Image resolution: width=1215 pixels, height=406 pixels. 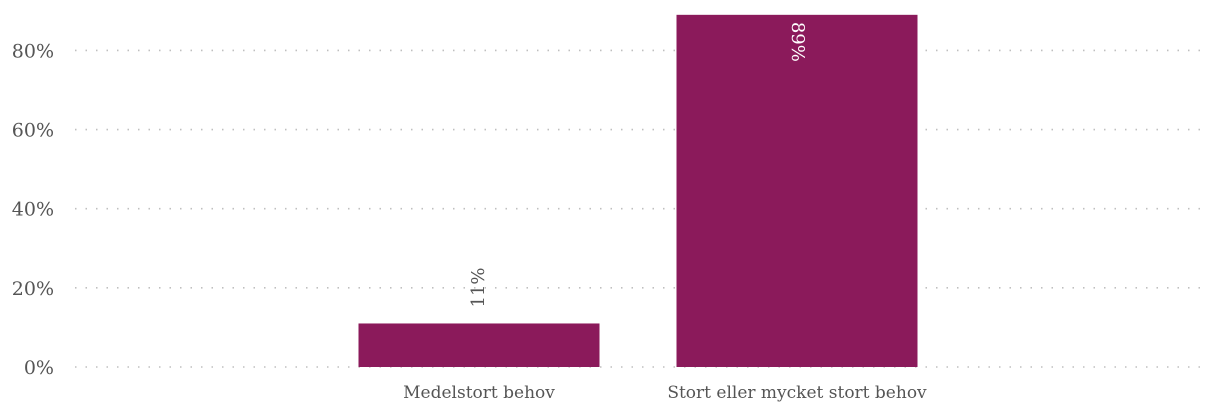 What do you see at coordinates (33, 289) in the screenshot?
I see `y-tick-label: 20%` at bounding box center [33, 289].